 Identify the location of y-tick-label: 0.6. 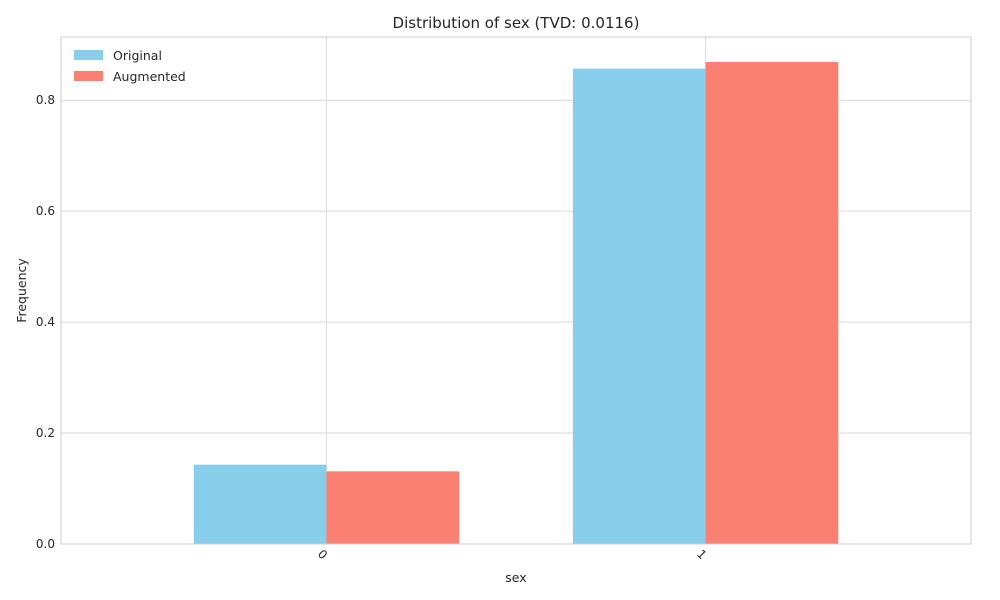
(45, 211).